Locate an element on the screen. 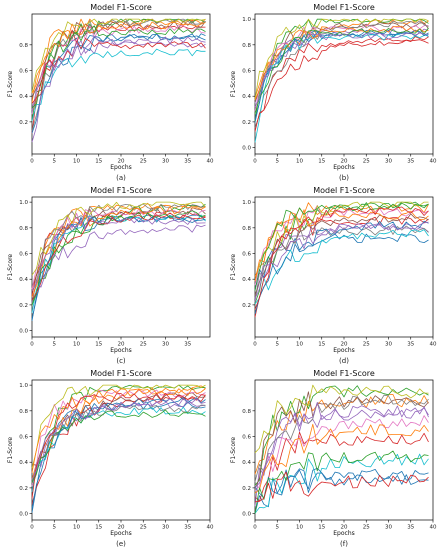 Image resolution: width=445 pixels, height=550 pixels. panel-caption: (e) is located at coordinates (121, 544).